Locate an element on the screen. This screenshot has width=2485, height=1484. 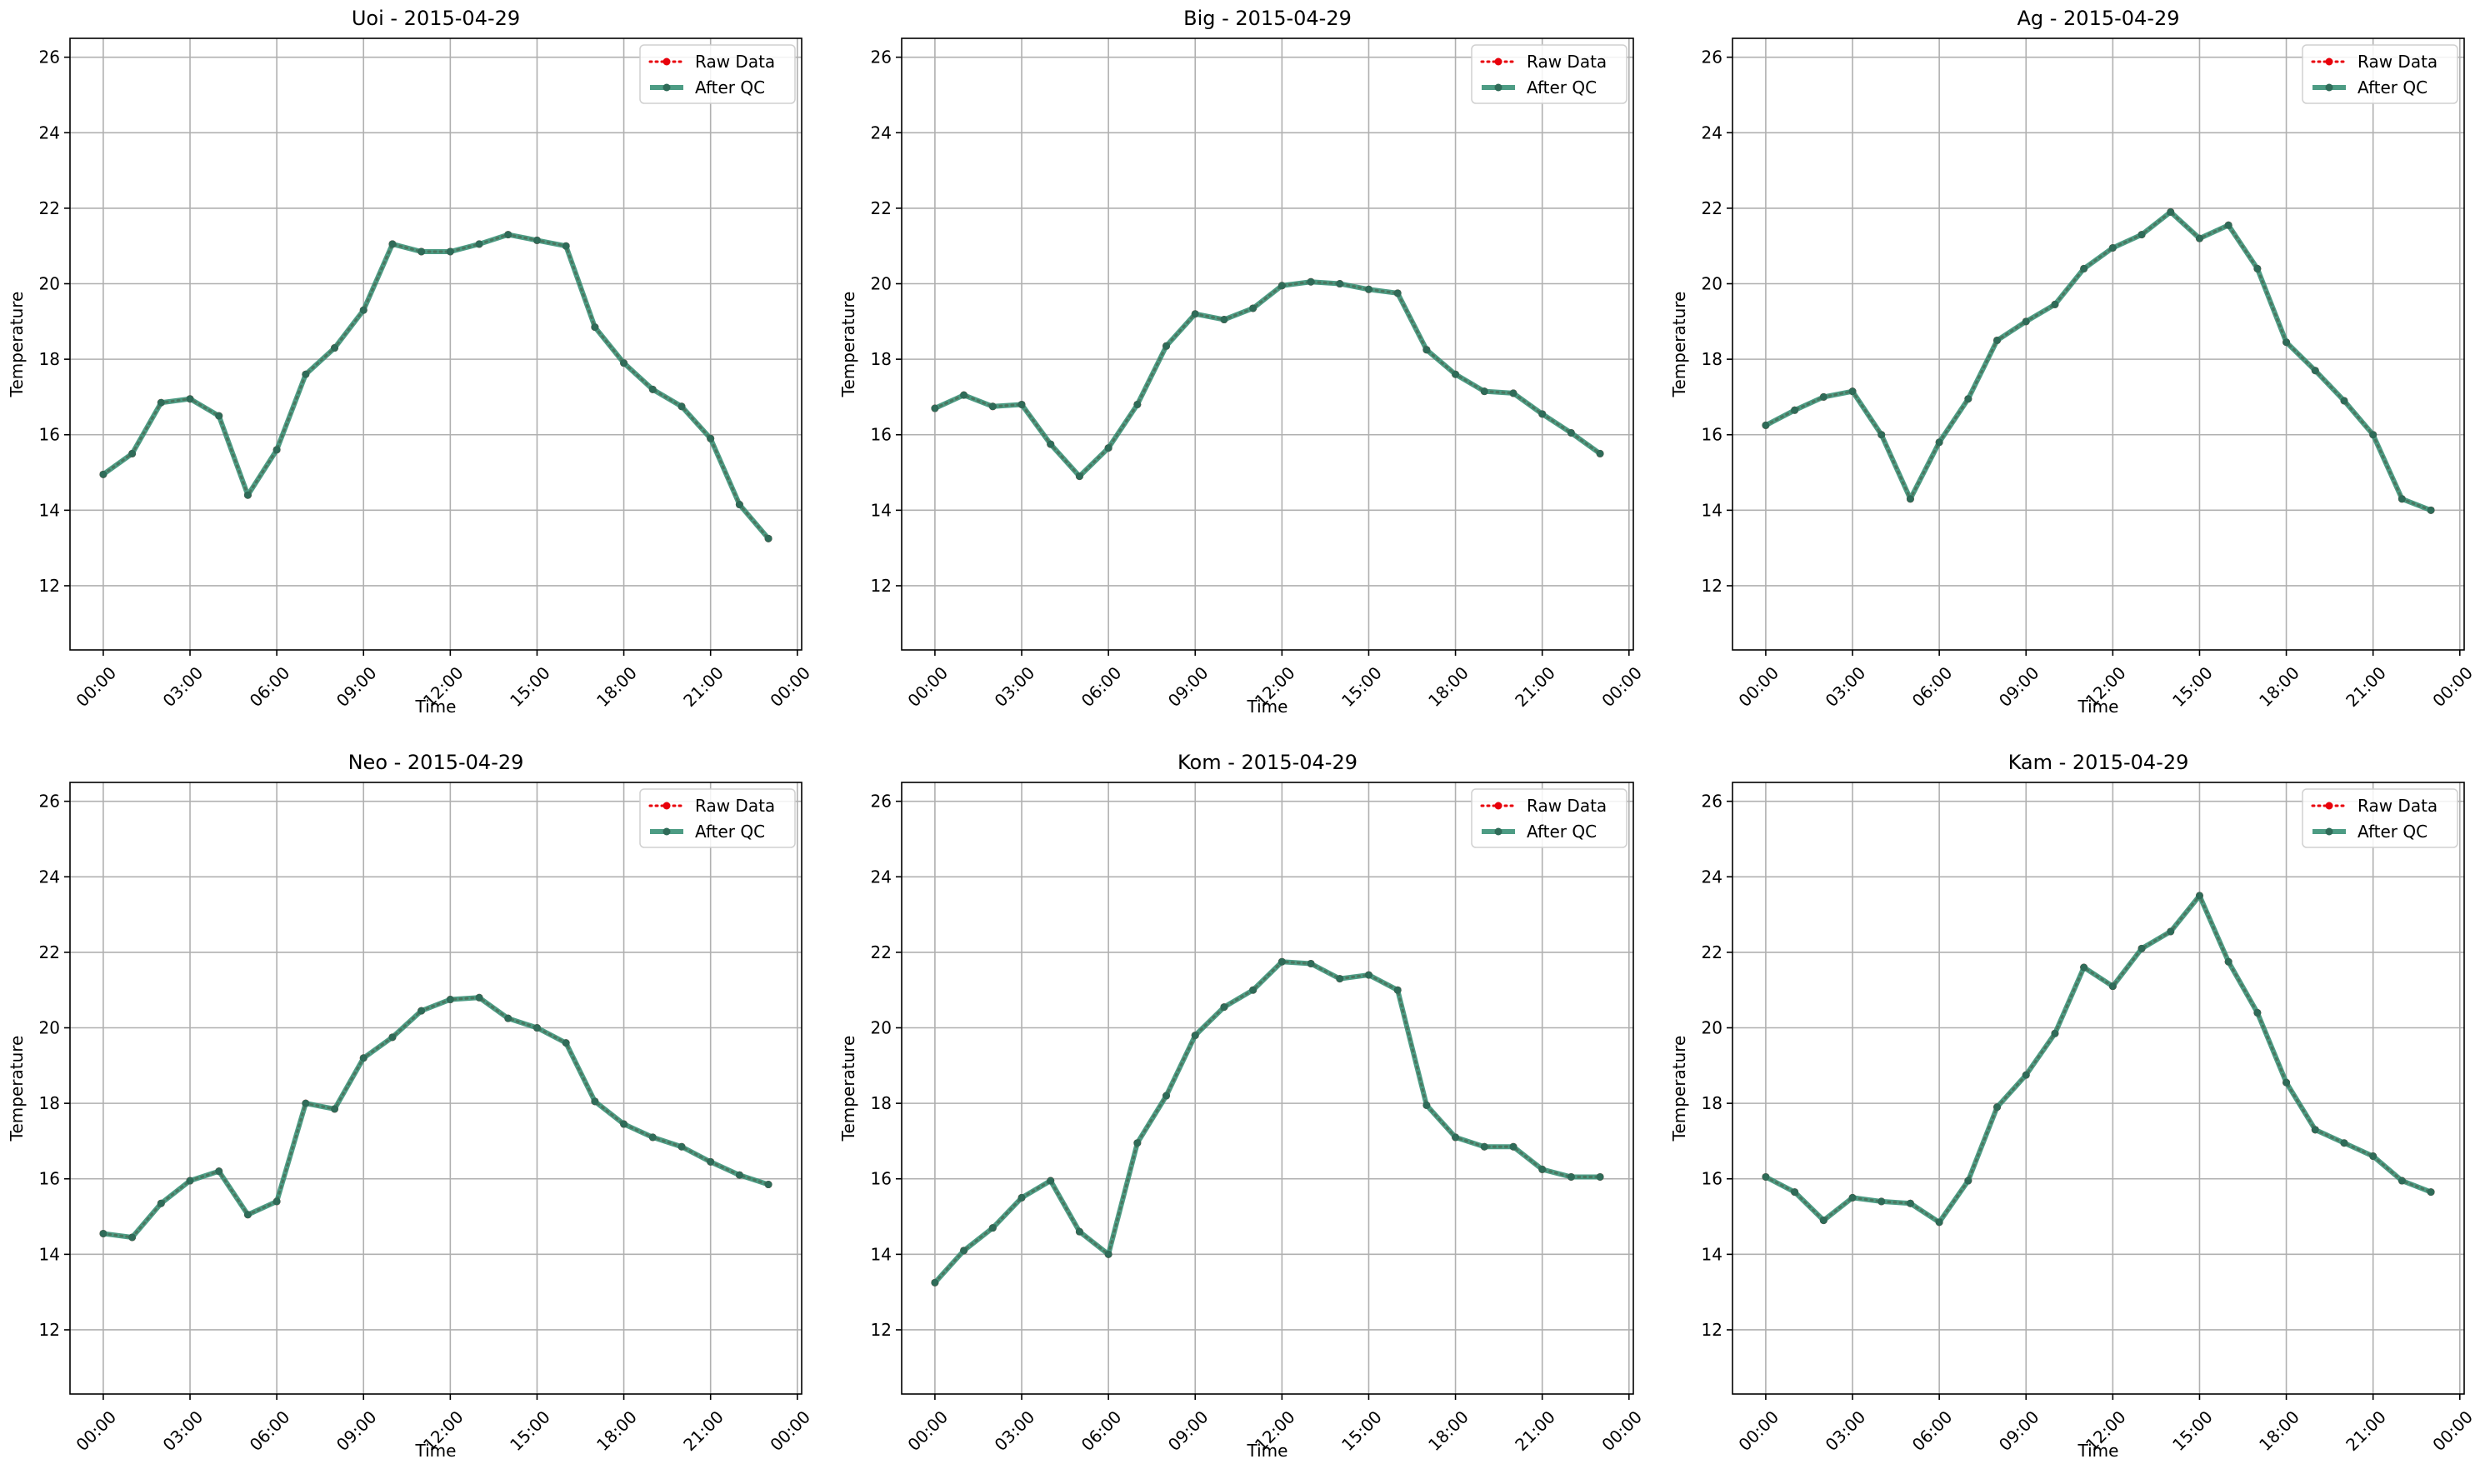
y-tick-label: 18 is located at coordinates (49, 359).